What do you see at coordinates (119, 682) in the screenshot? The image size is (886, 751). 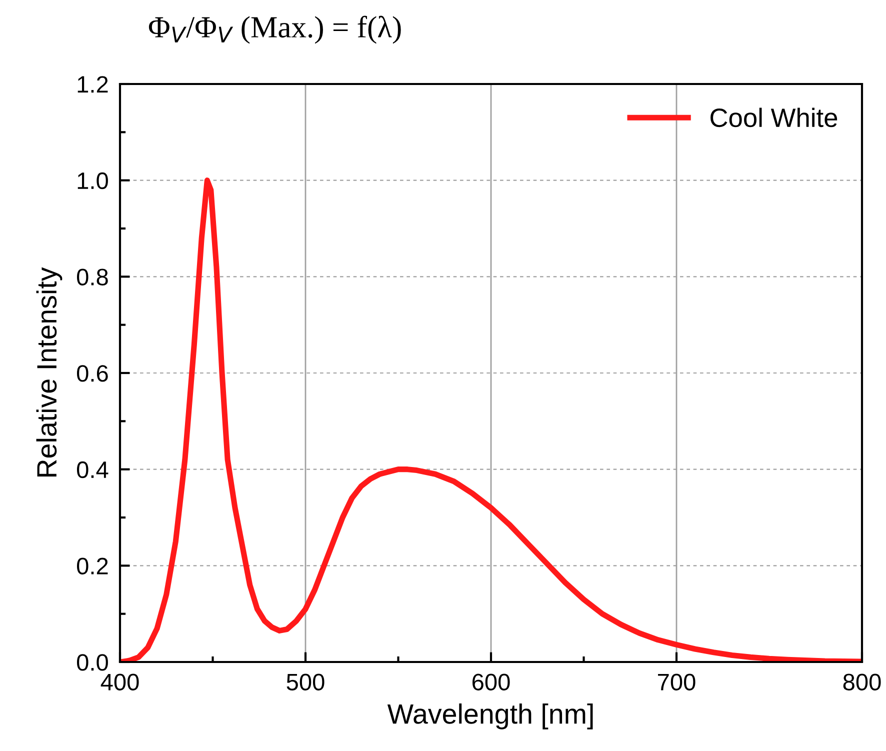 I see `x-tick-label: 400` at bounding box center [119, 682].